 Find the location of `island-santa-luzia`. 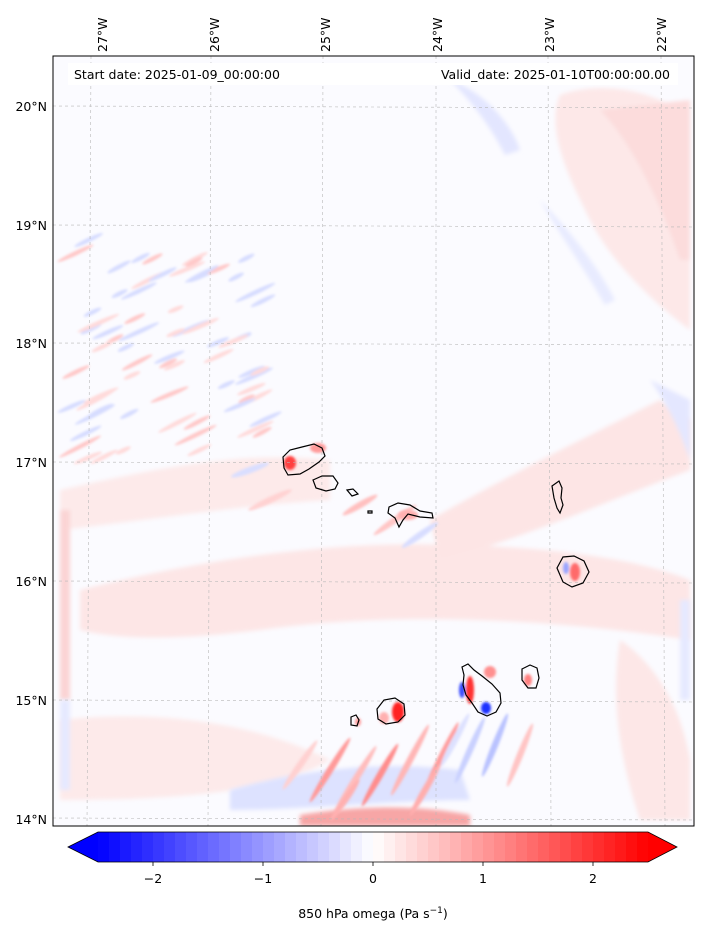

island-santa-luzia is located at coordinates (352, 492).